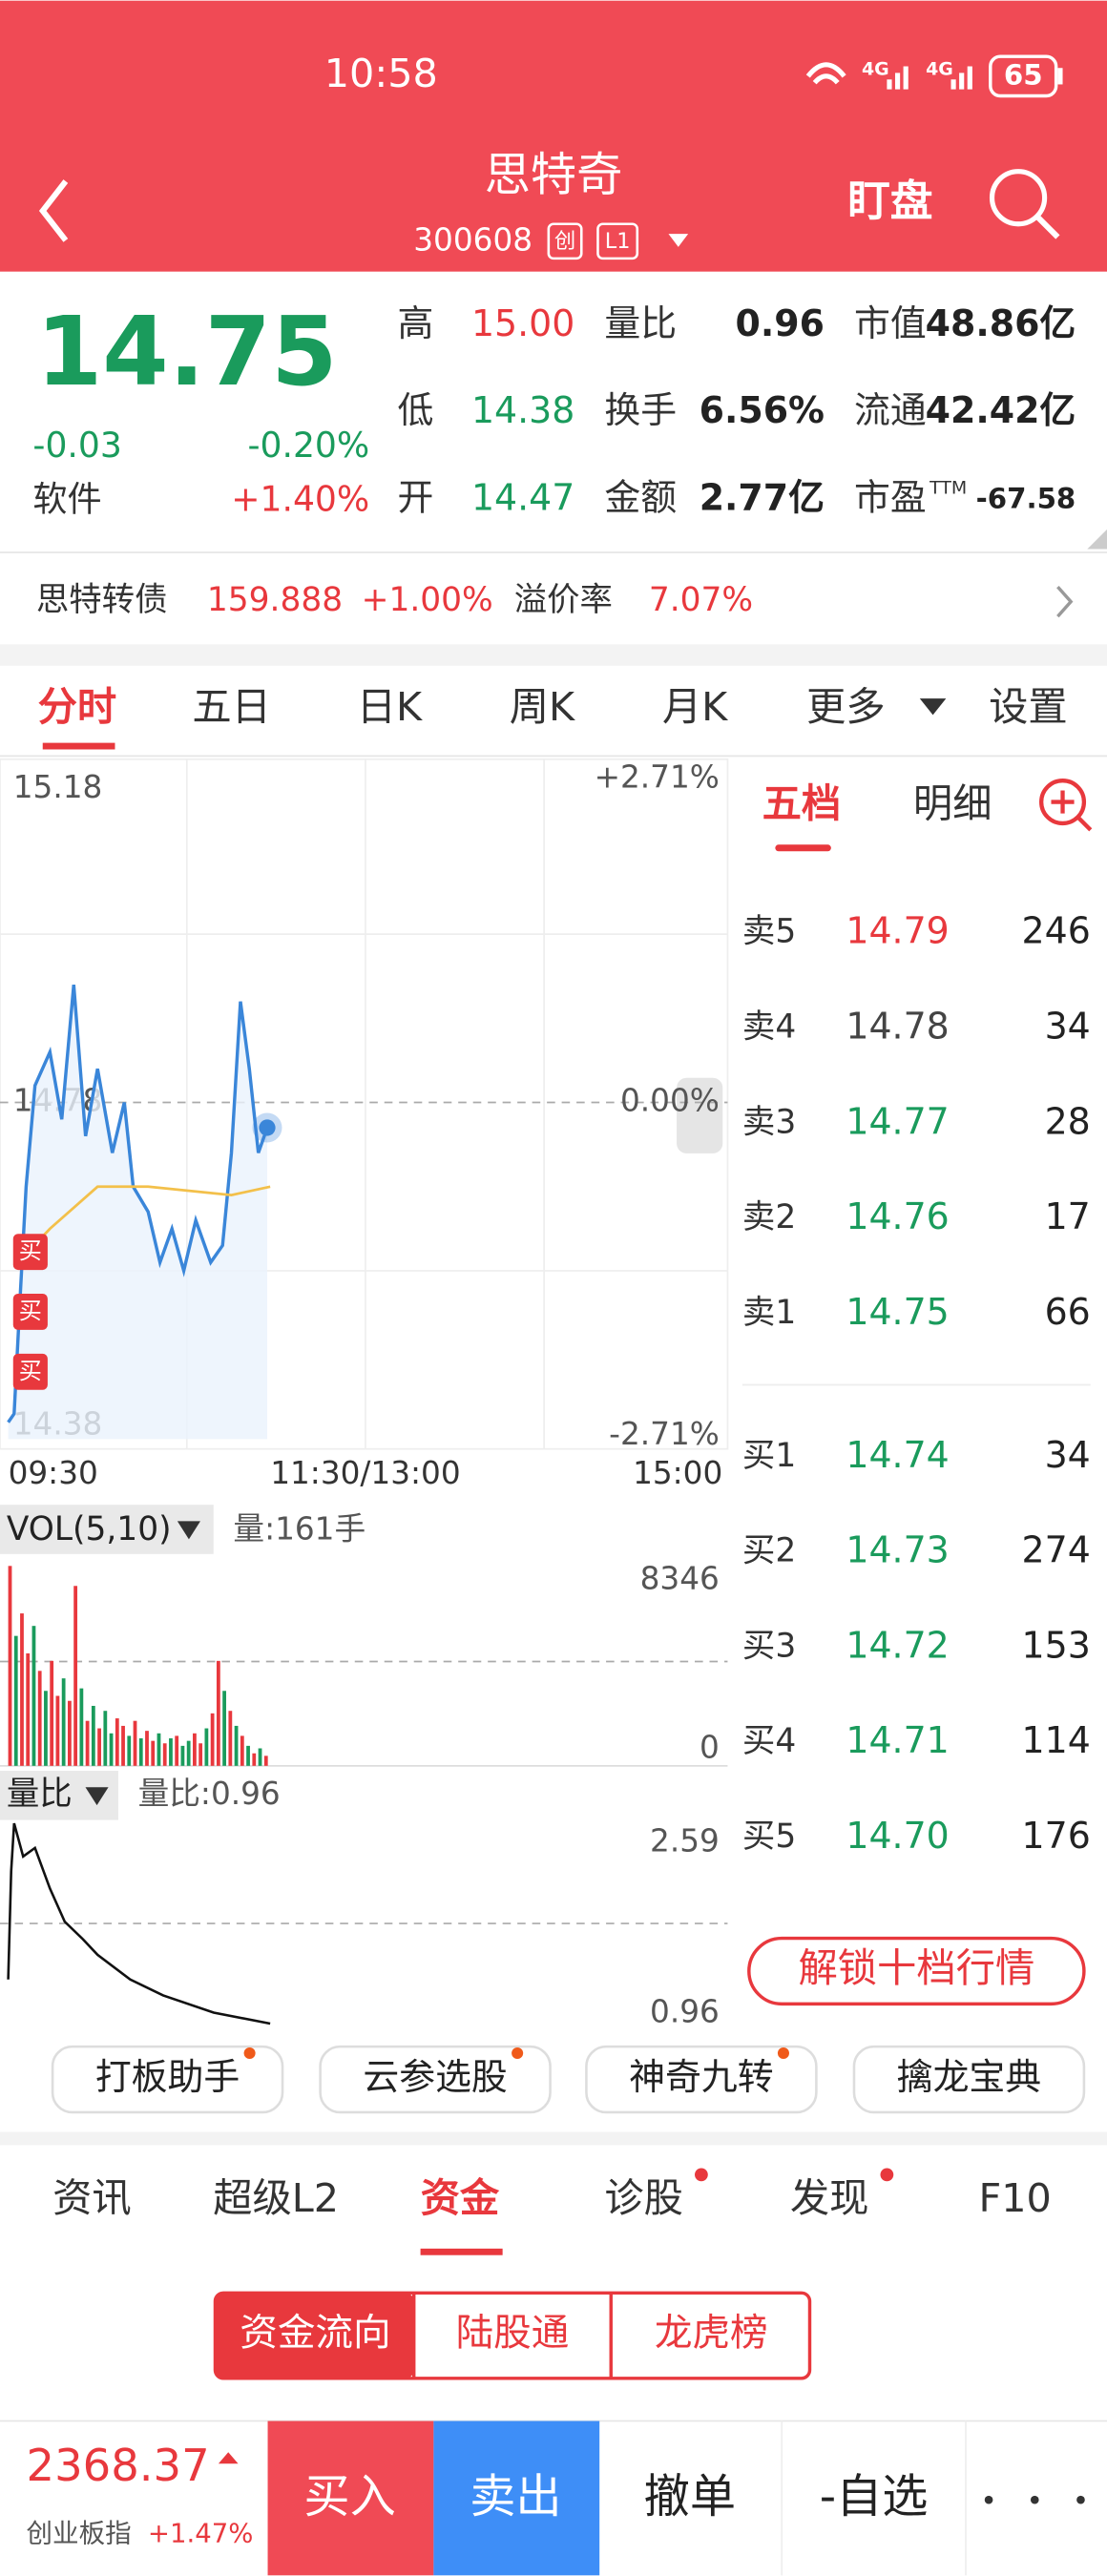 The width and height of the screenshot is (1107, 2576). What do you see at coordinates (40, 1794) in the screenshot?
I see `indicator-title: 量比` at bounding box center [40, 1794].